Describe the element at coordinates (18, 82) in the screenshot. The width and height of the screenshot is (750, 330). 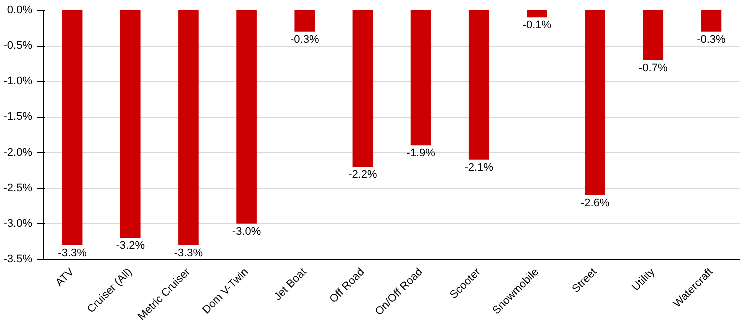
I see `y-tick-label: -1.0%` at that location.